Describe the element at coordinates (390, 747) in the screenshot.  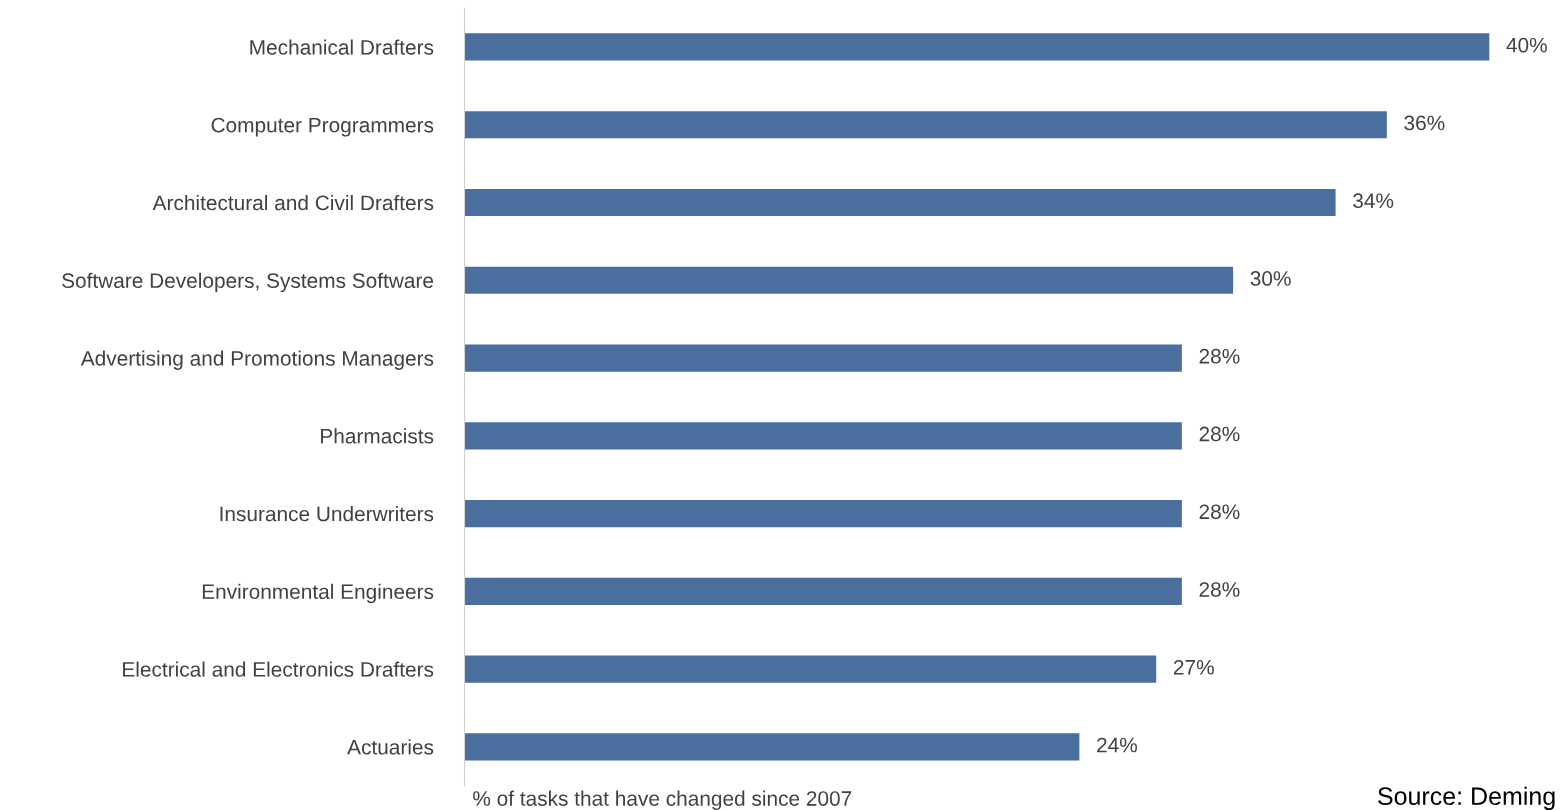
I see `y-tick-label: Actuaries` at that location.